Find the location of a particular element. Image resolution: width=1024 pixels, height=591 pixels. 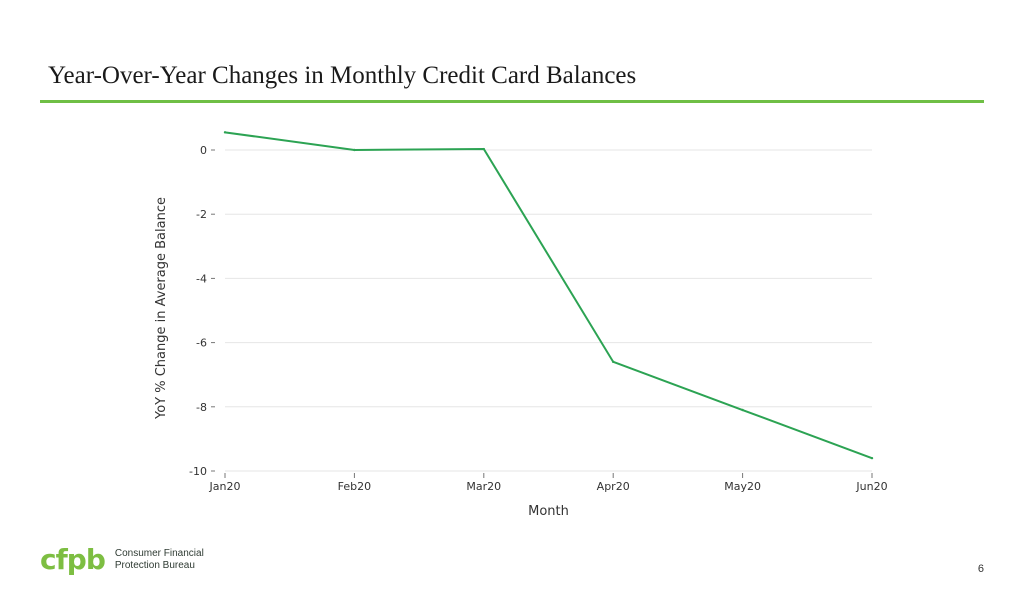

logo-line-1: Consumer Financial is located at coordinates (159, 553).